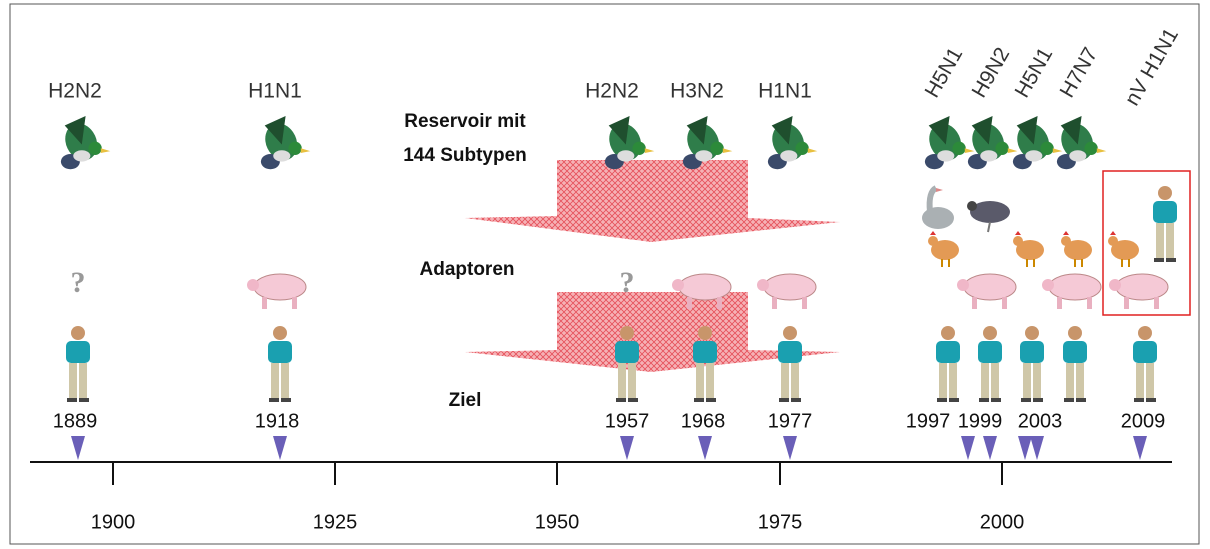 The image size is (1210, 549). Describe the element at coordinates (75, 421) in the screenshot. I see `year-label: 1889` at that location.